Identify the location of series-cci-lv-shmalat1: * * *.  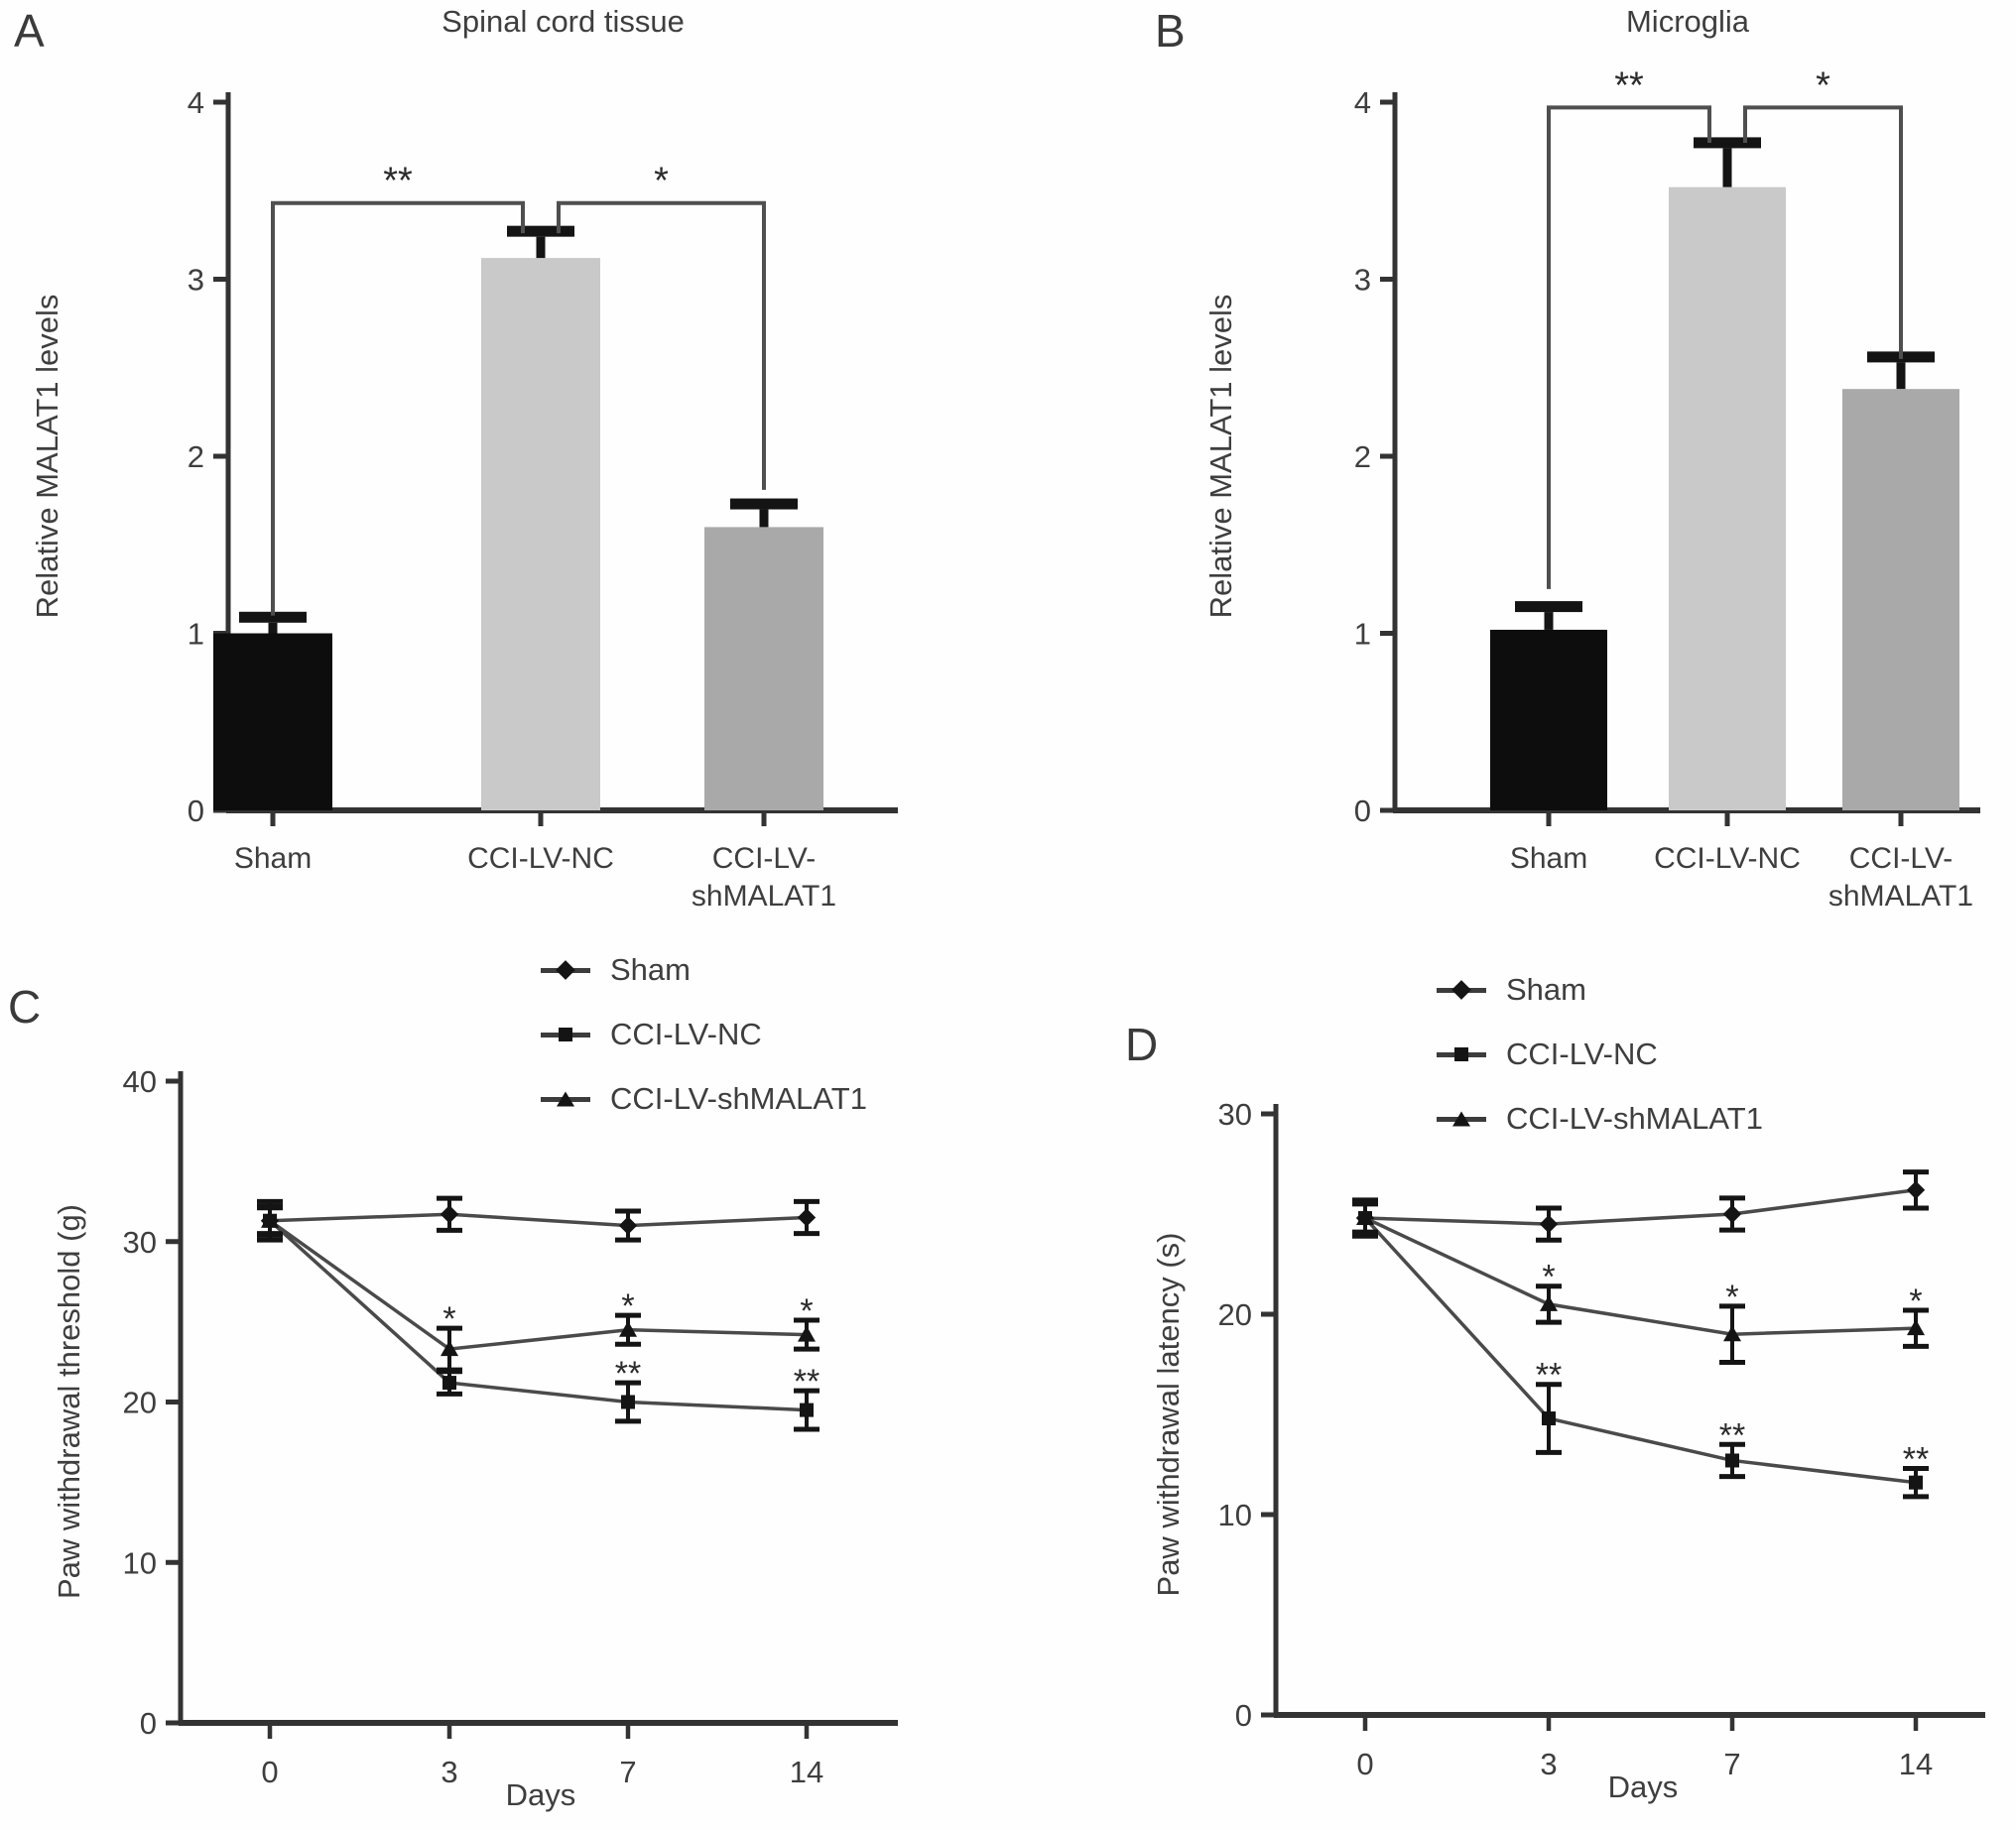
(538, 1288).